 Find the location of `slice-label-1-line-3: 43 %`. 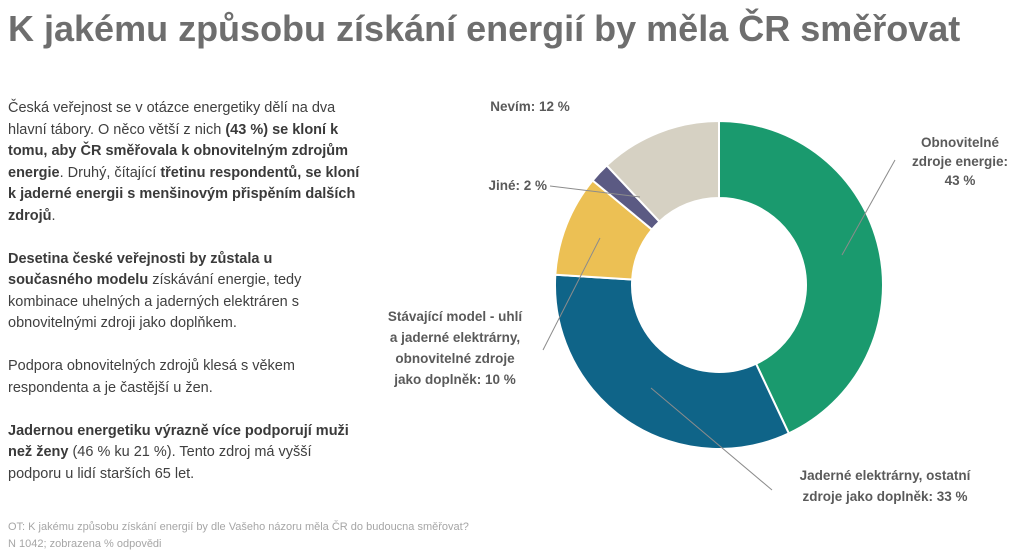

slice-label-1-line-3: 43 % is located at coordinates (960, 180).